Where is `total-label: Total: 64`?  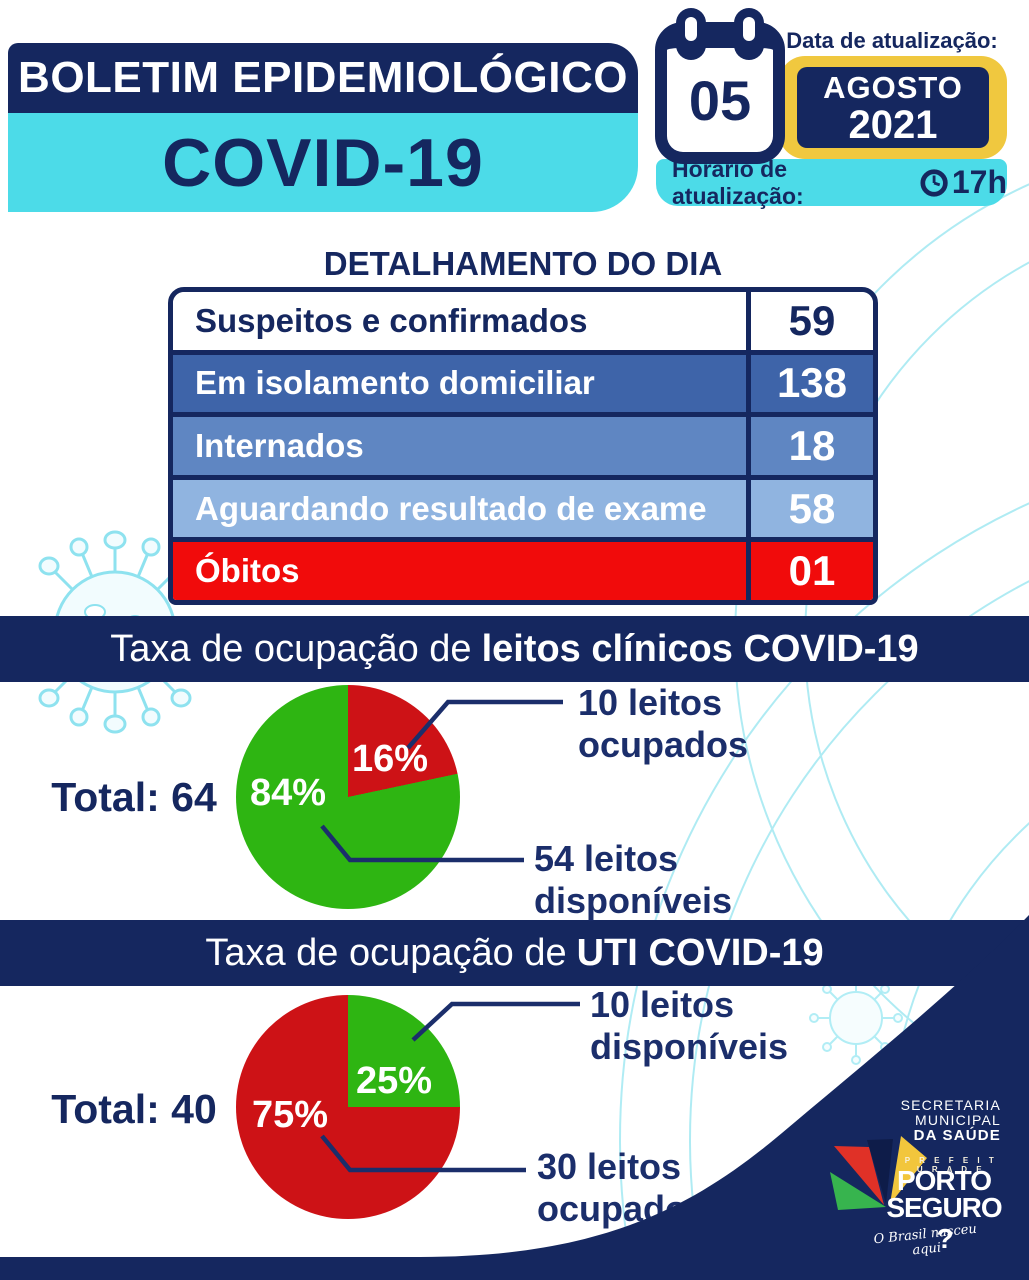
total-label: Total: 64 is located at coordinates (134, 797).